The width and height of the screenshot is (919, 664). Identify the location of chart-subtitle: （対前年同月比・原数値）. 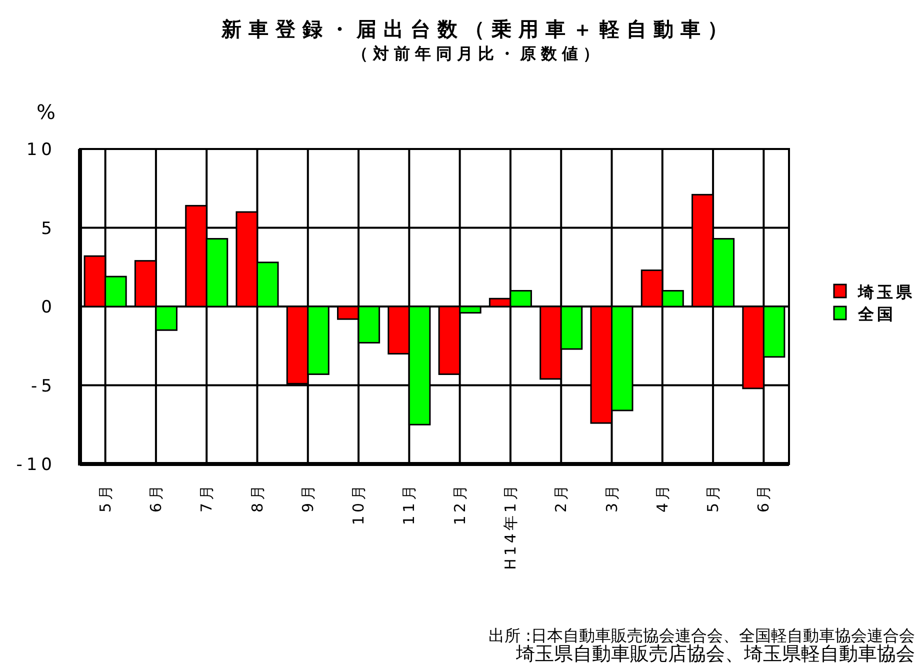
(478, 53).